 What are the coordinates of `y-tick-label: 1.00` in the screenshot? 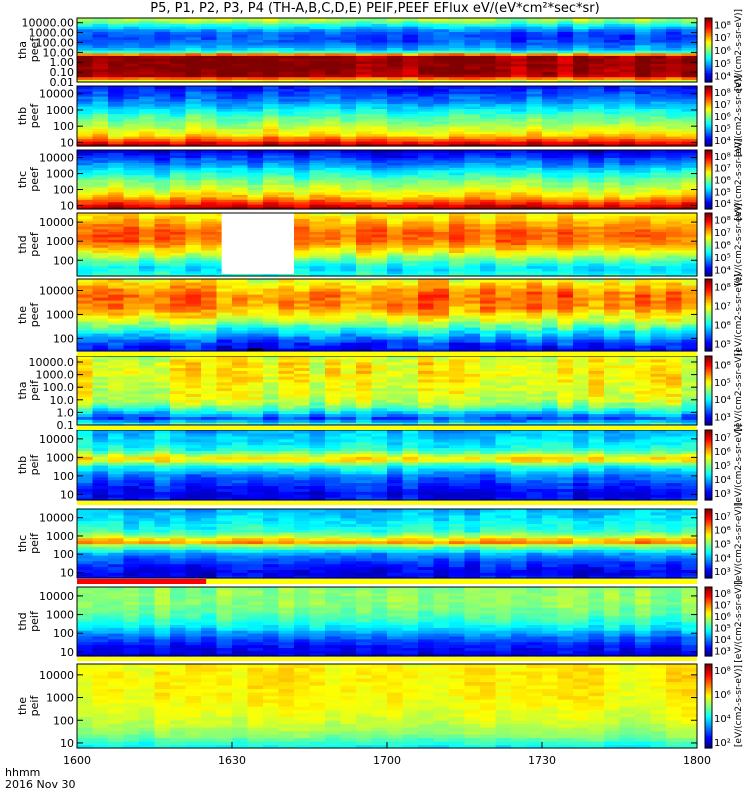 It's located at (62, 62).